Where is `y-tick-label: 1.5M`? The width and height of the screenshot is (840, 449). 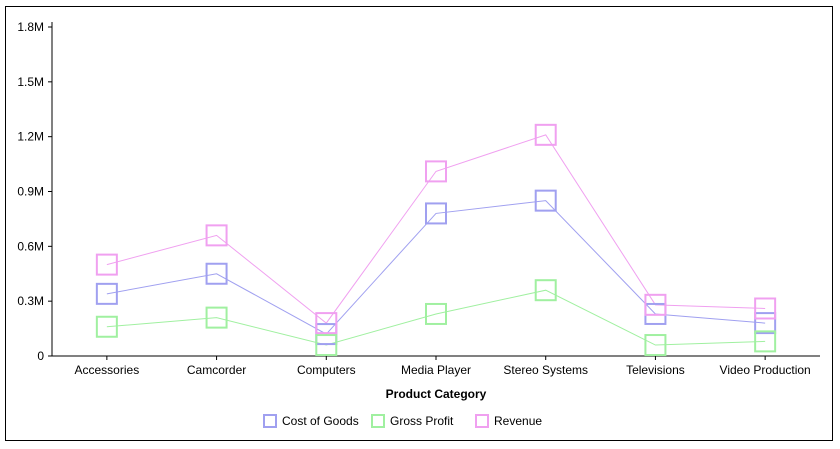 y-tick-label: 1.5M is located at coordinates (30, 82).